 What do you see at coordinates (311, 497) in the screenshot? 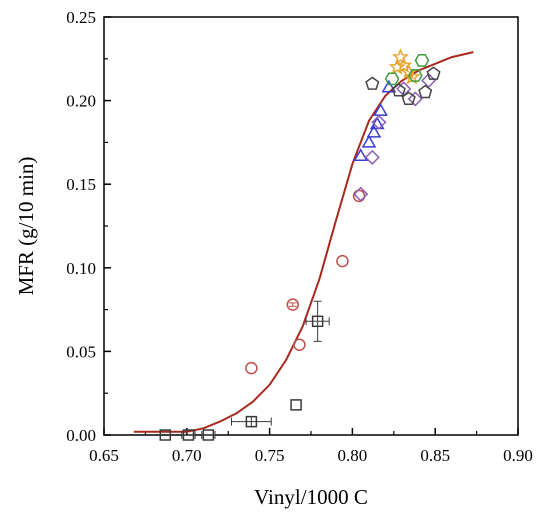
I see `x-axis-label: Vinyl/1000 C` at bounding box center [311, 497].